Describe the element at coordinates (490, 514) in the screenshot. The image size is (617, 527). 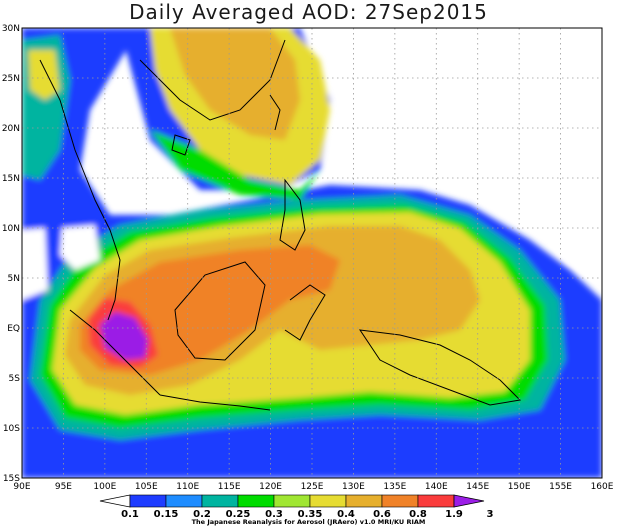
I see `colorbar-label: 3` at that location.